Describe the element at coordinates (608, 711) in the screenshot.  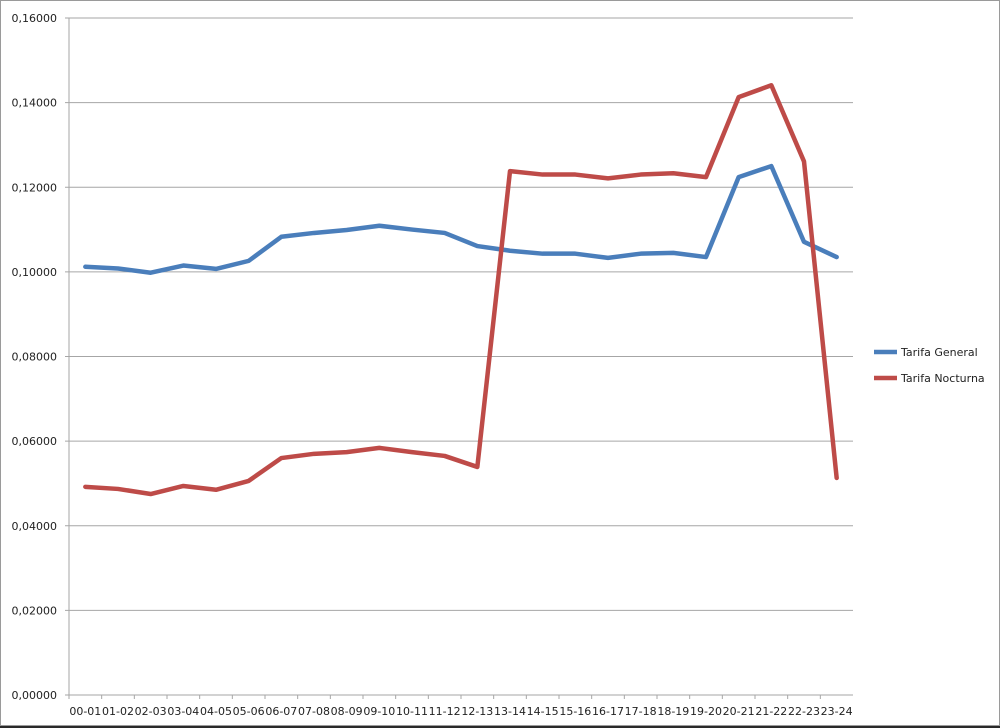
I see `x-tick-label: 16-17` at that location.